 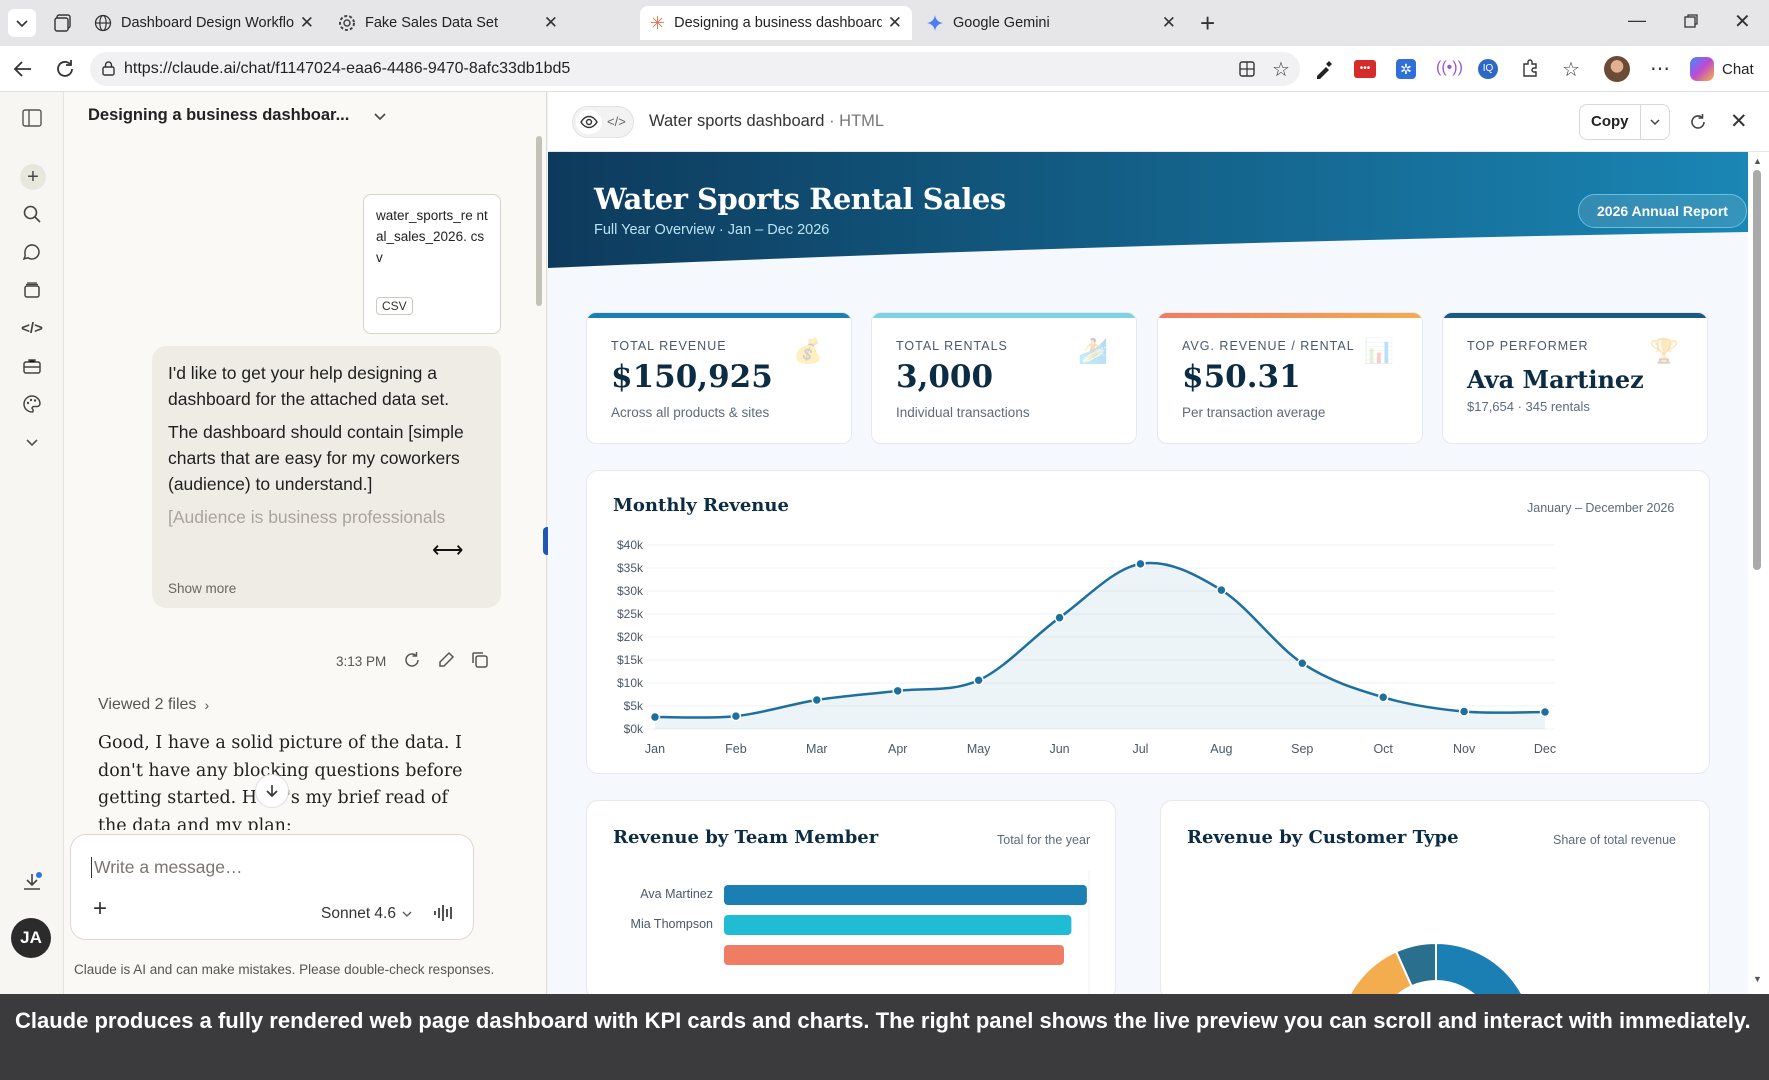 I want to click on customer-type-donut-chart, so click(x=1435, y=897).